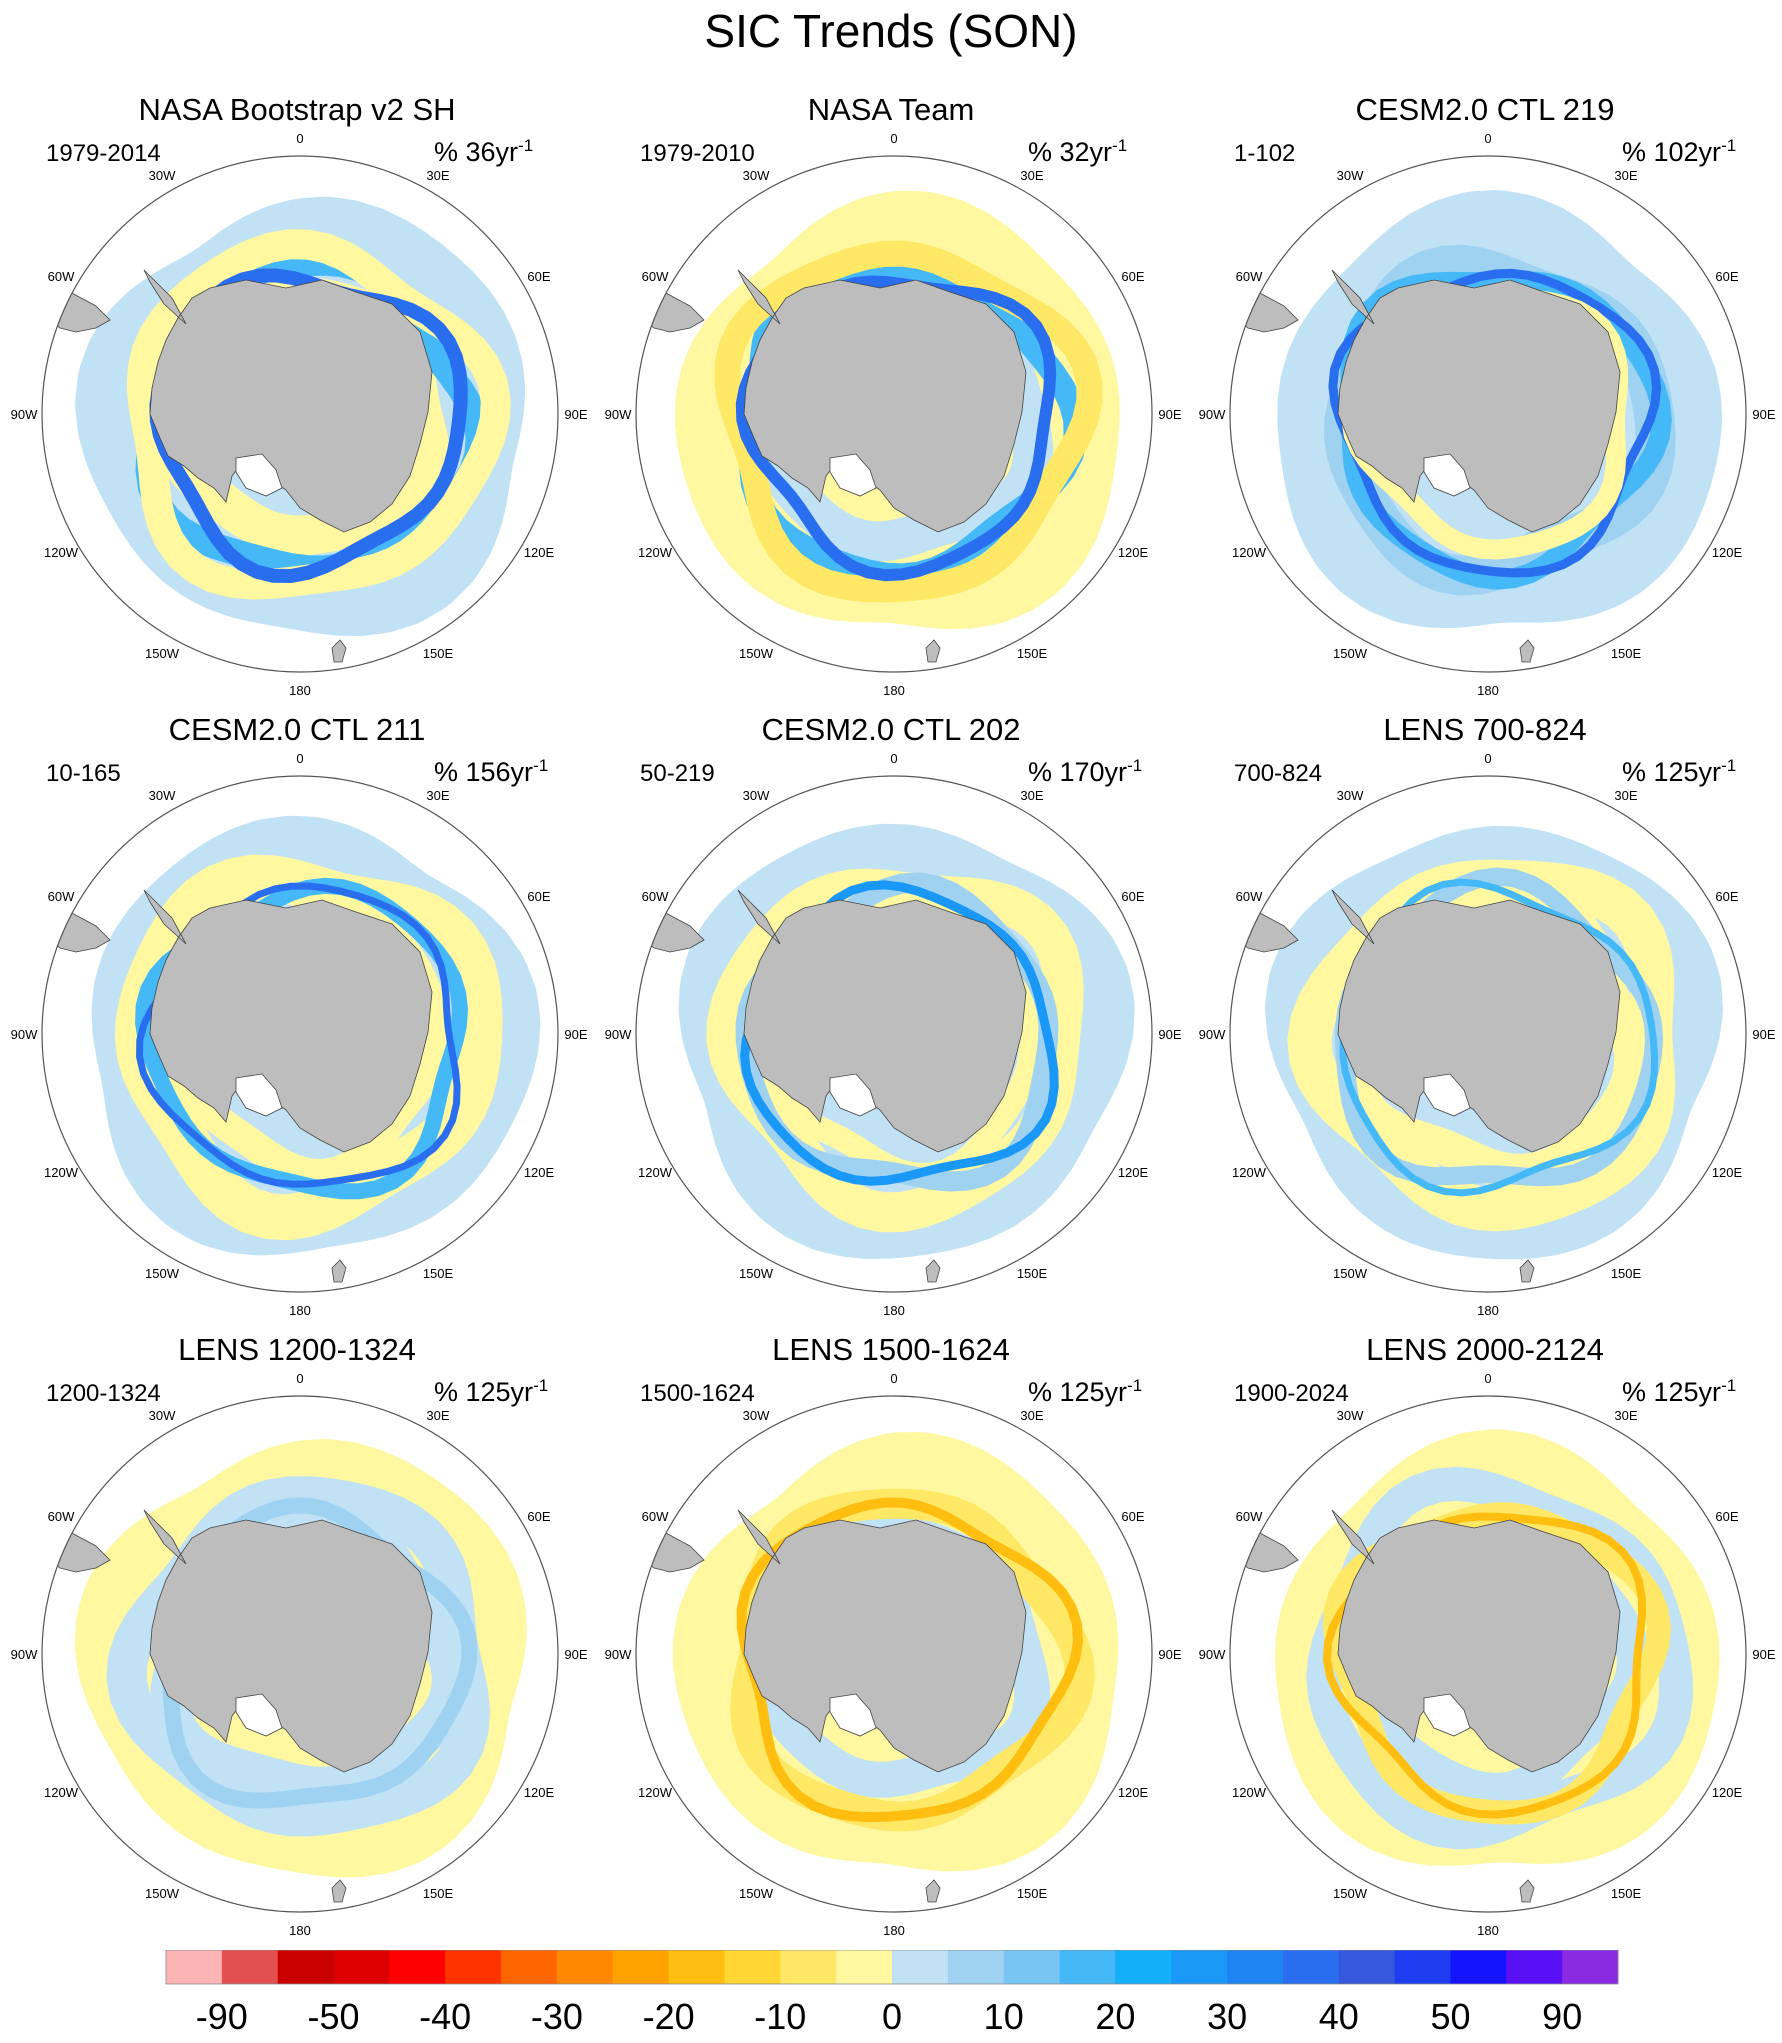 Image resolution: width=1782 pixels, height=2043 pixels. Describe the element at coordinates (1265, 153) in the screenshot. I see `period-label: 1-102` at that location.